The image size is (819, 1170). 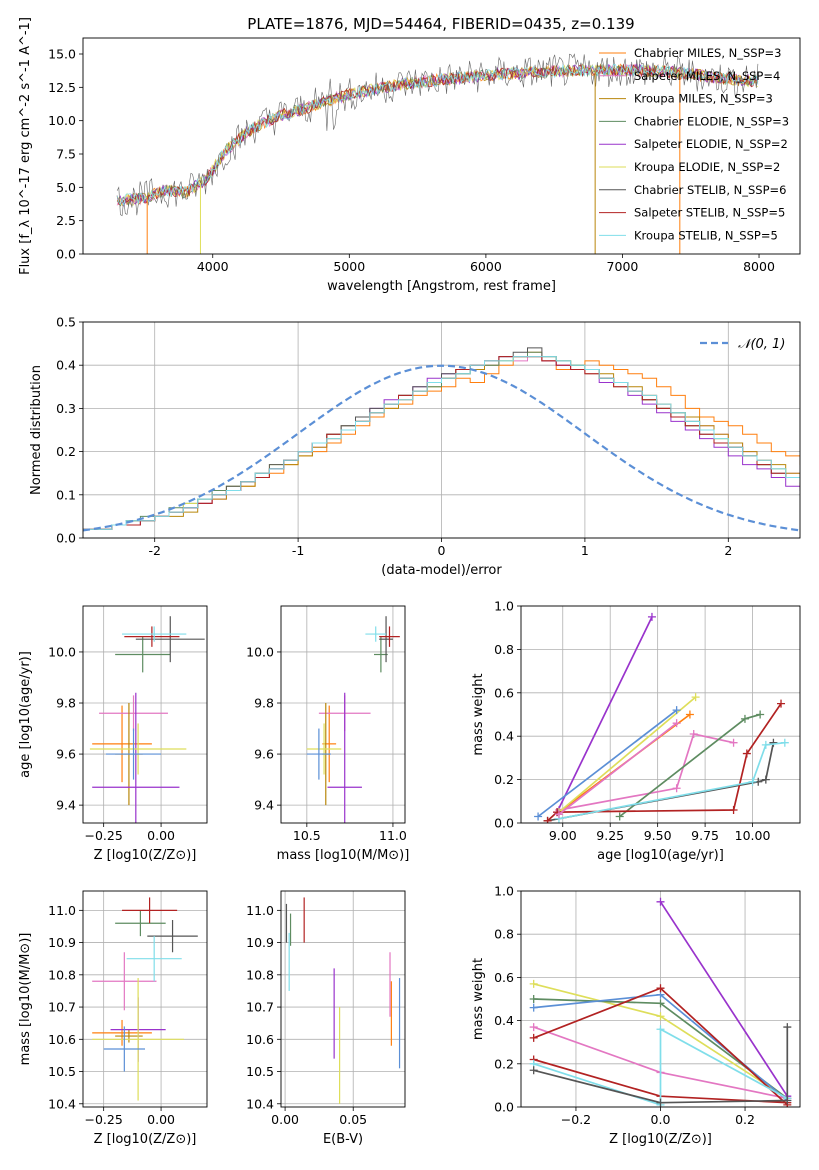 What do you see at coordinates (728, 550) in the screenshot?
I see `x-tick-label: 2` at bounding box center [728, 550].